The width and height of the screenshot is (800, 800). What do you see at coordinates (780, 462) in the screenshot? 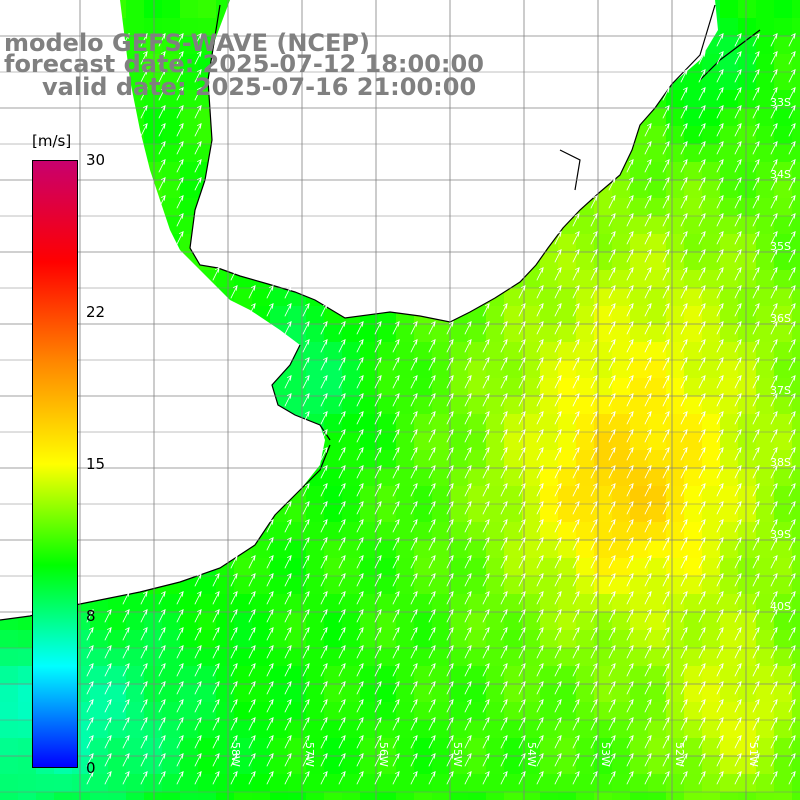
I see `latitude-label: 38S` at bounding box center [780, 462].